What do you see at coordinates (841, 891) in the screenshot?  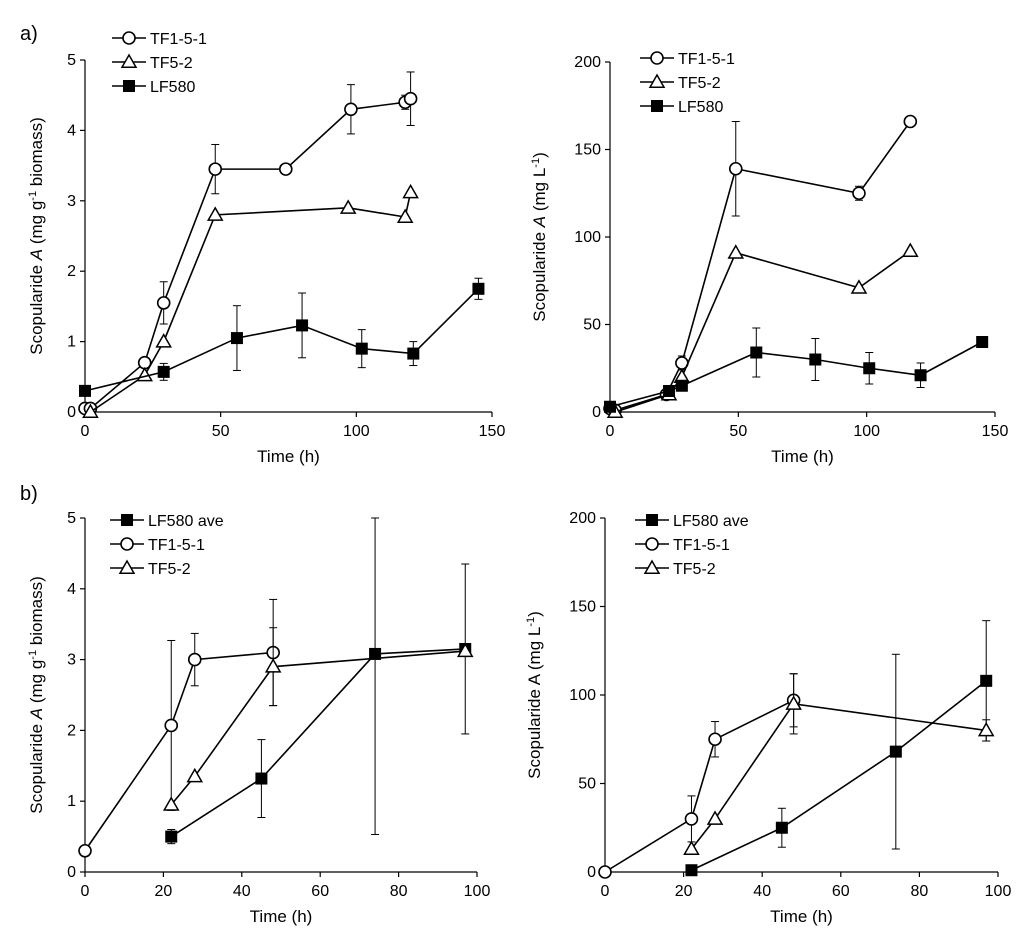 I see `x-tick-label: 60` at bounding box center [841, 891].